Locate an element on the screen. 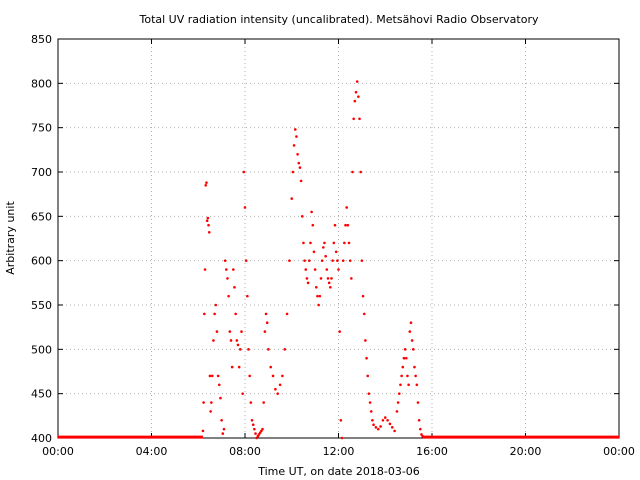  y-tick-label: 550 is located at coordinates (41, 305).